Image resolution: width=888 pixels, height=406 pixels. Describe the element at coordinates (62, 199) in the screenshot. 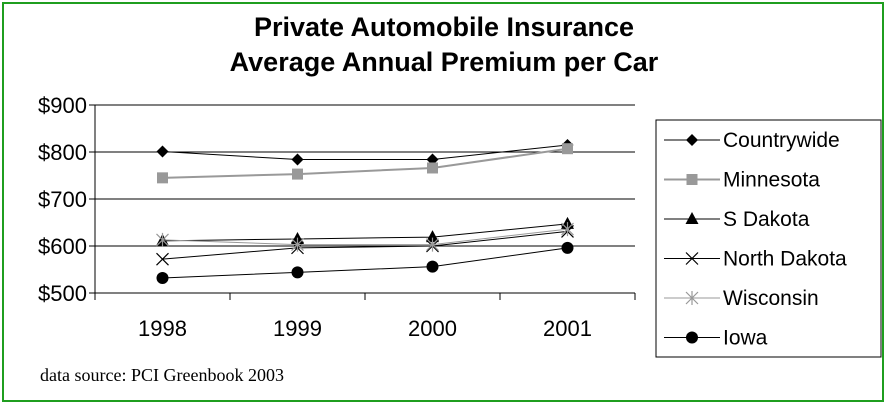

I see `y-tick-label: $700` at that location.